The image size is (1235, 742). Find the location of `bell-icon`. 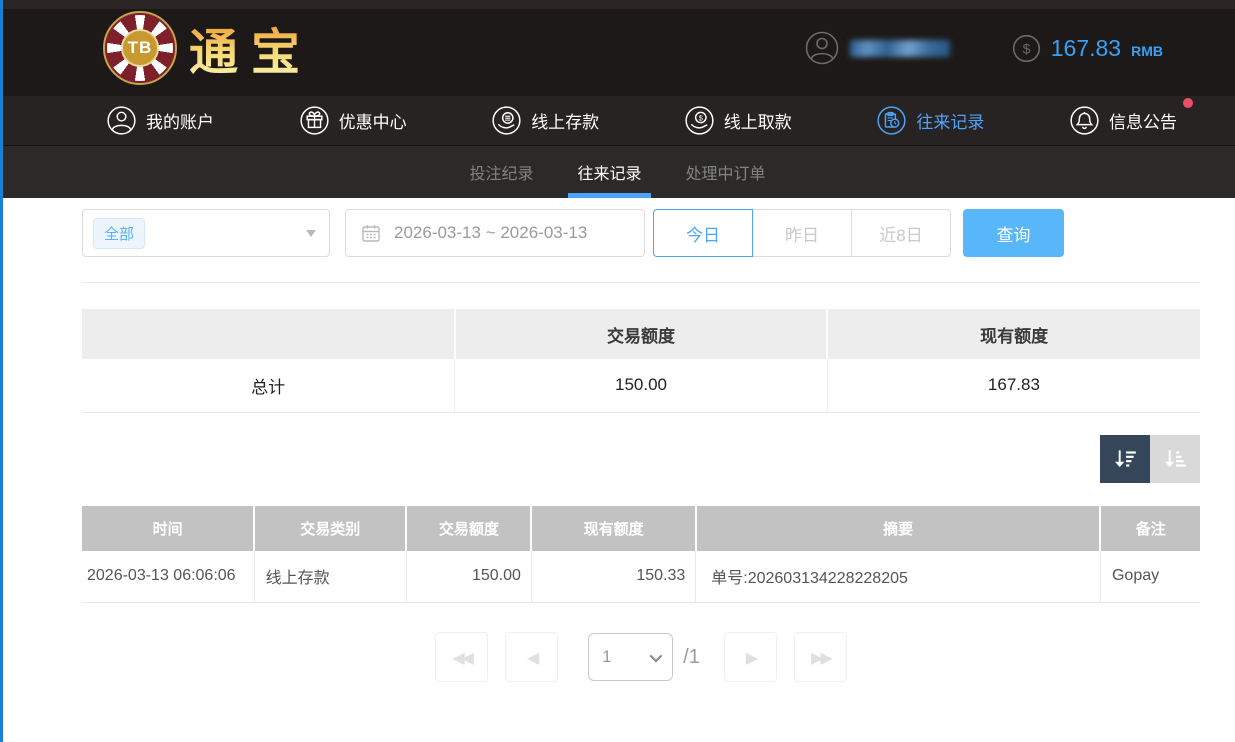

bell-icon is located at coordinates (1084, 120).